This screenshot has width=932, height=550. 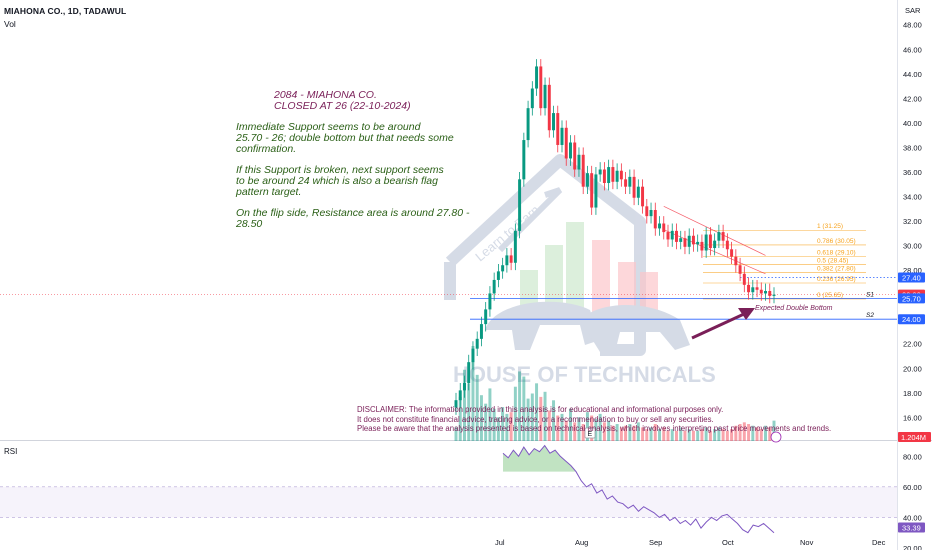 I want to click on earnings-marker-icon, so click(x=590, y=433).